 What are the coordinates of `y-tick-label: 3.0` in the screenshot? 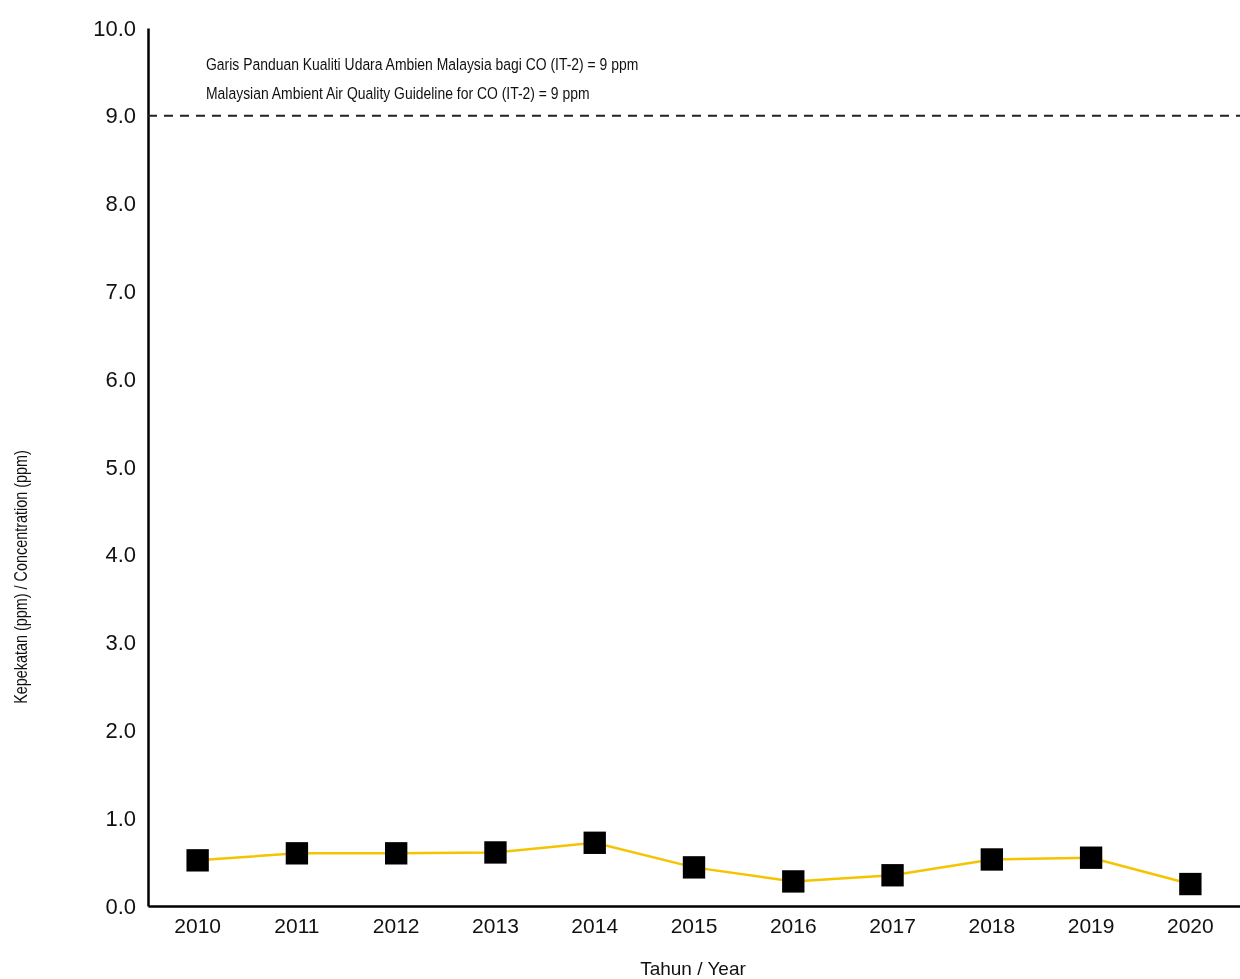 It's located at (120, 643).